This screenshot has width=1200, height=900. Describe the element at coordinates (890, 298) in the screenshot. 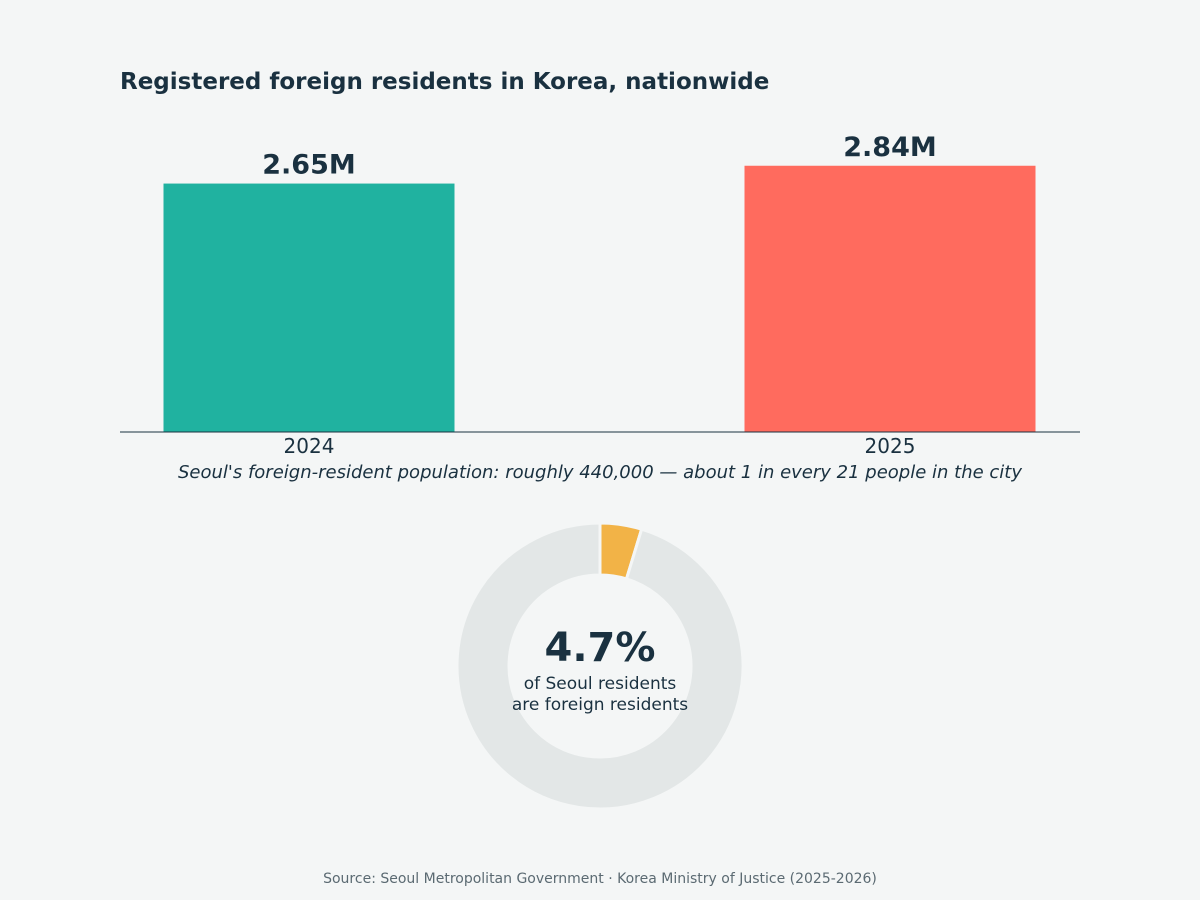

I see `bar-2025` at that location.